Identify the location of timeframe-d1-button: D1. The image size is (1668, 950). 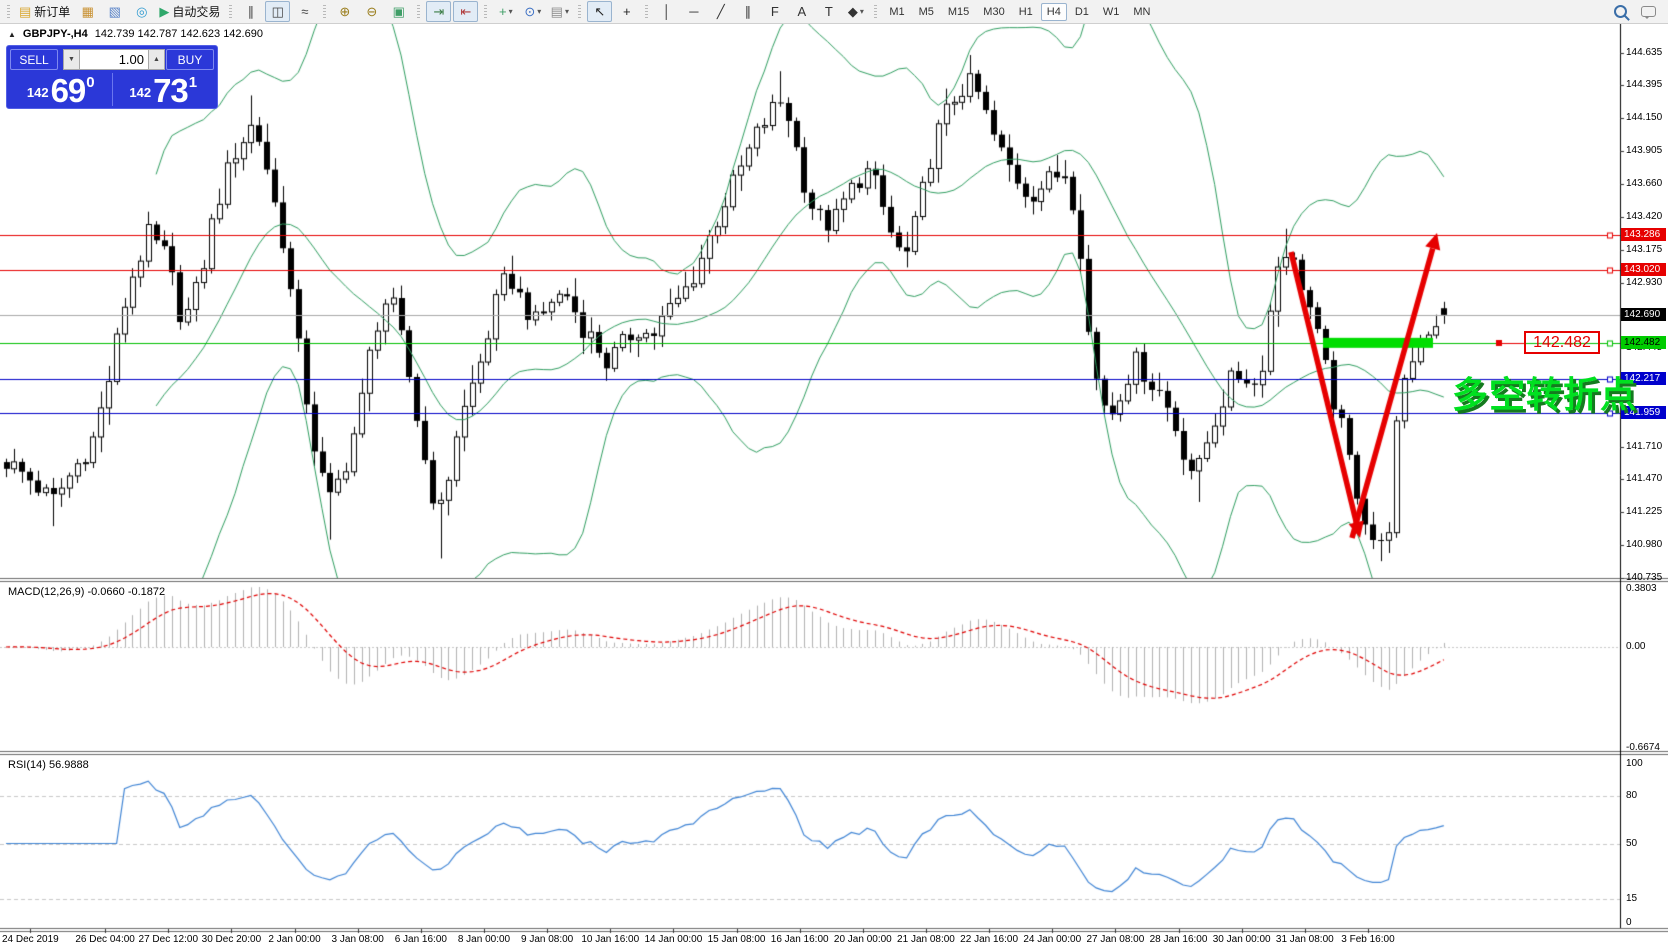
(1081, 11).